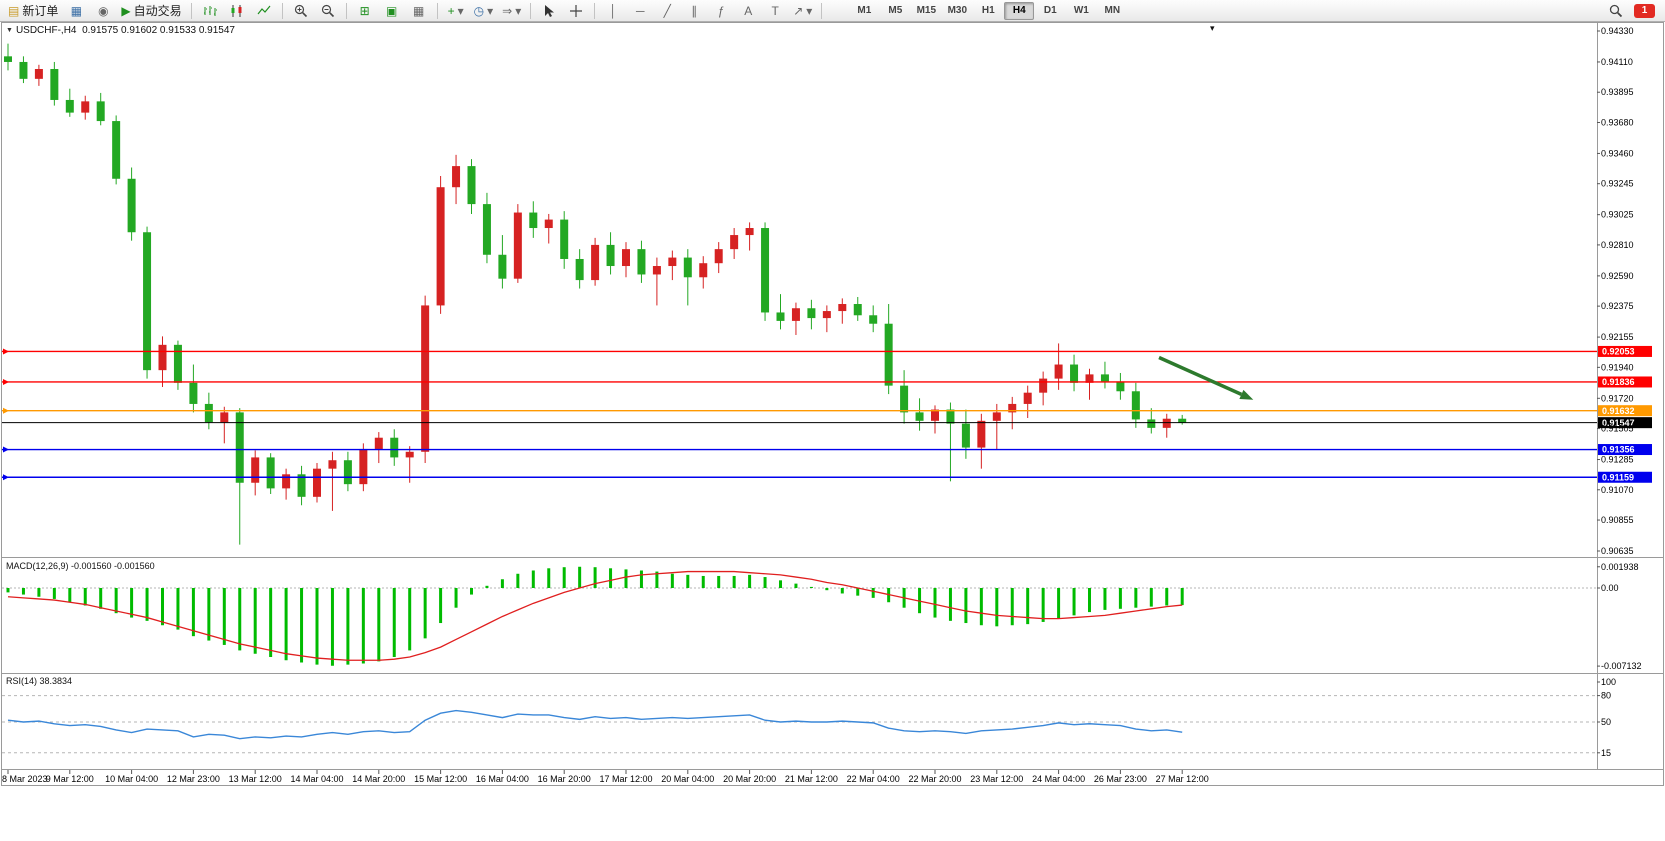  I want to click on timeframe-button-m1: M1, so click(864, 10).